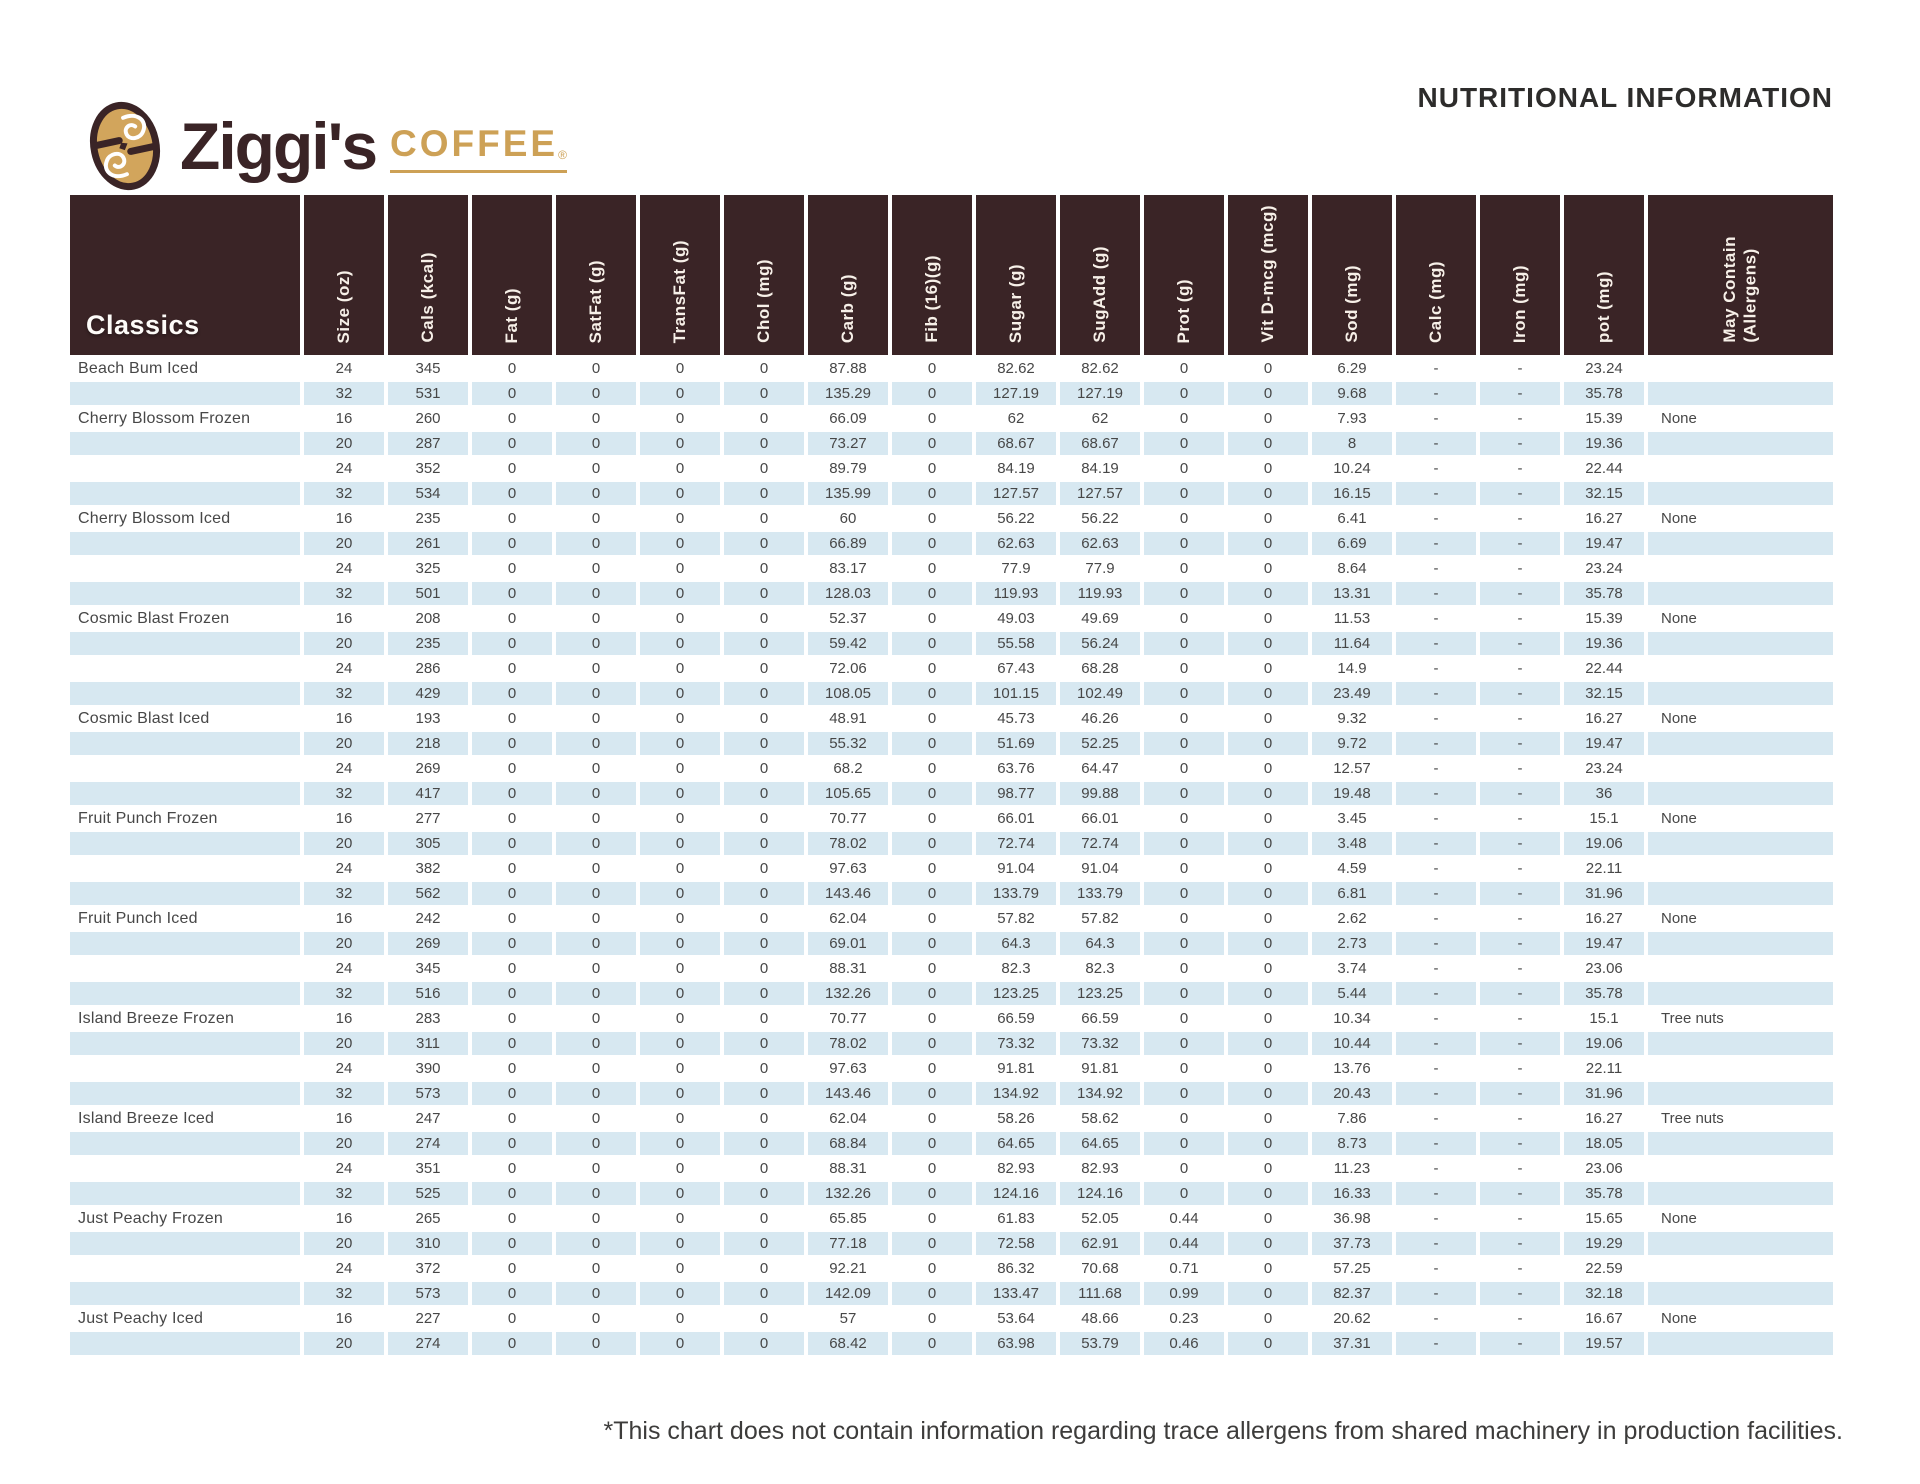 The height and width of the screenshot is (1484, 1920). What do you see at coordinates (428, 718) in the screenshot?
I see `value-cell: 193` at bounding box center [428, 718].